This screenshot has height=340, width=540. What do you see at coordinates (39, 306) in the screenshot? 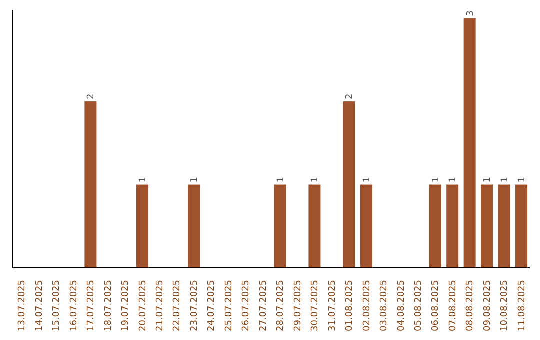
I see `x-tick-label: 14.07.2025` at bounding box center [39, 306].